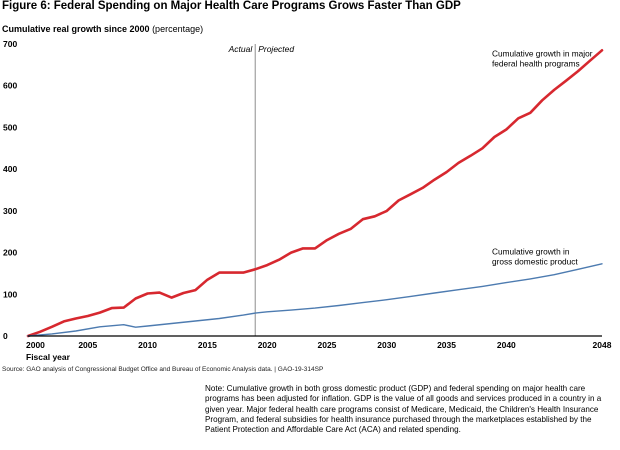 This screenshot has width=620, height=450. Describe the element at coordinates (10, 211) in the screenshot. I see `y-tick-label: 300` at that location.